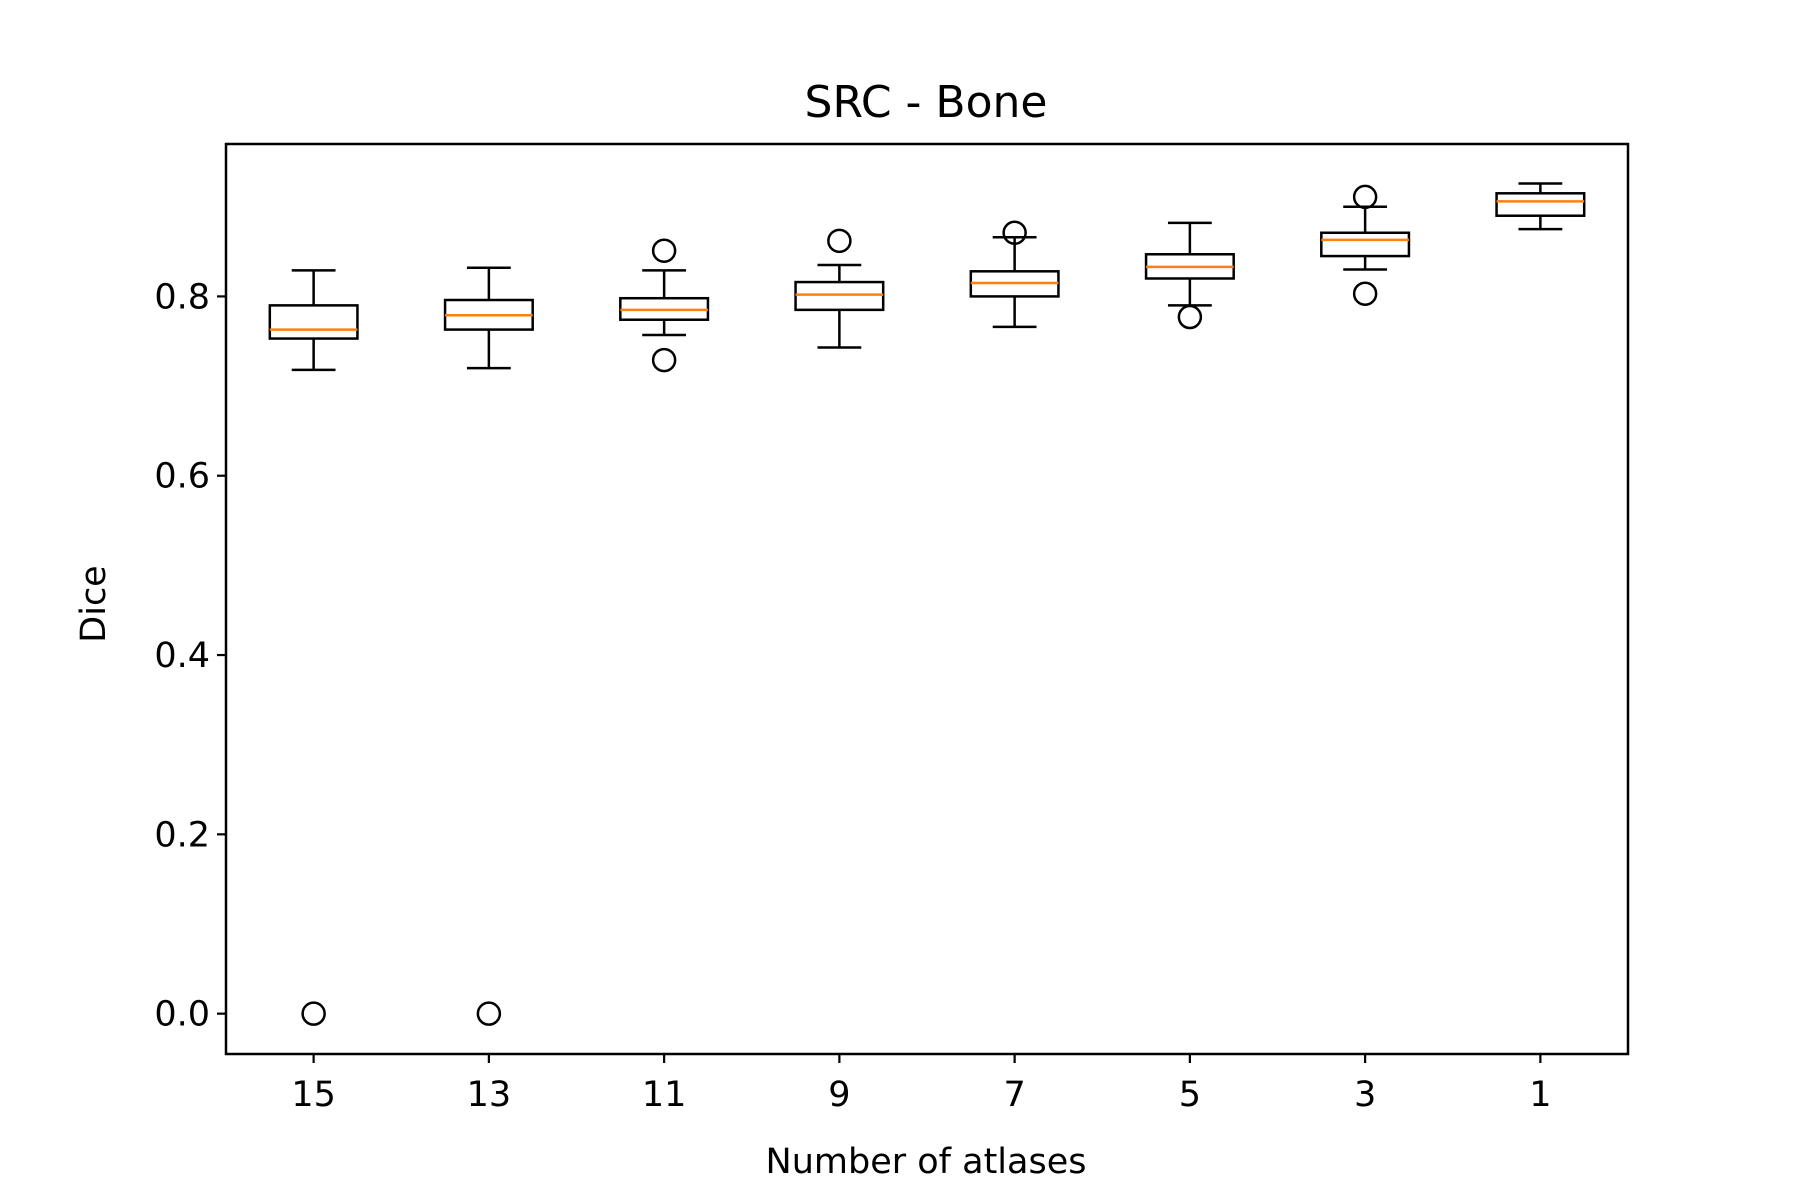 Image resolution: width=1800 pixels, height=1200 pixels. I want to click on y-tick-label: 0.4, so click(182, 656).